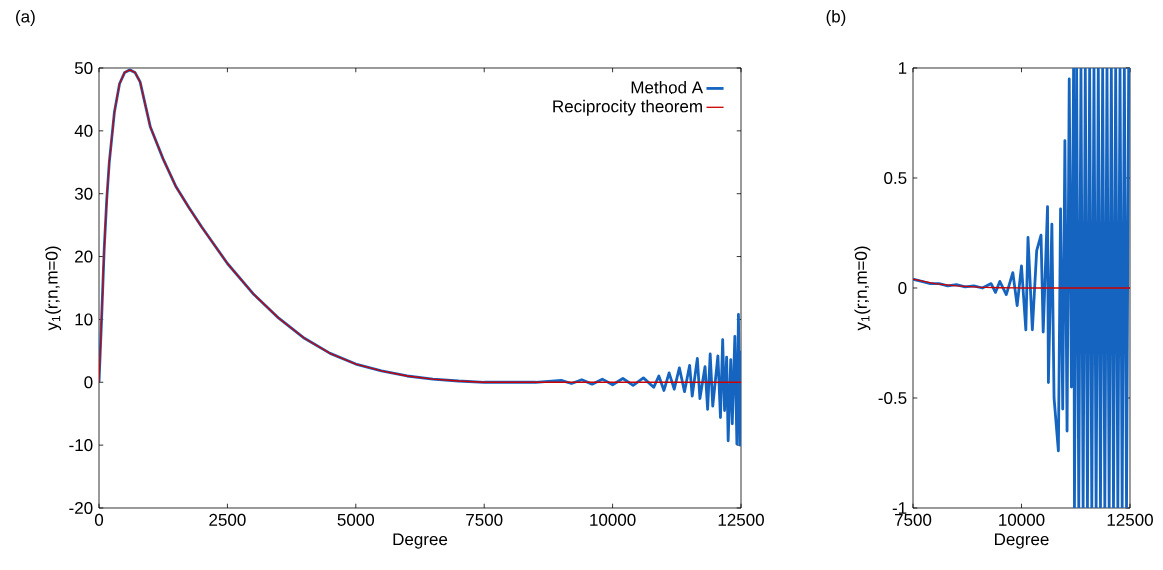  I want to click on x-tick-label: 2500, so click(227, 519).